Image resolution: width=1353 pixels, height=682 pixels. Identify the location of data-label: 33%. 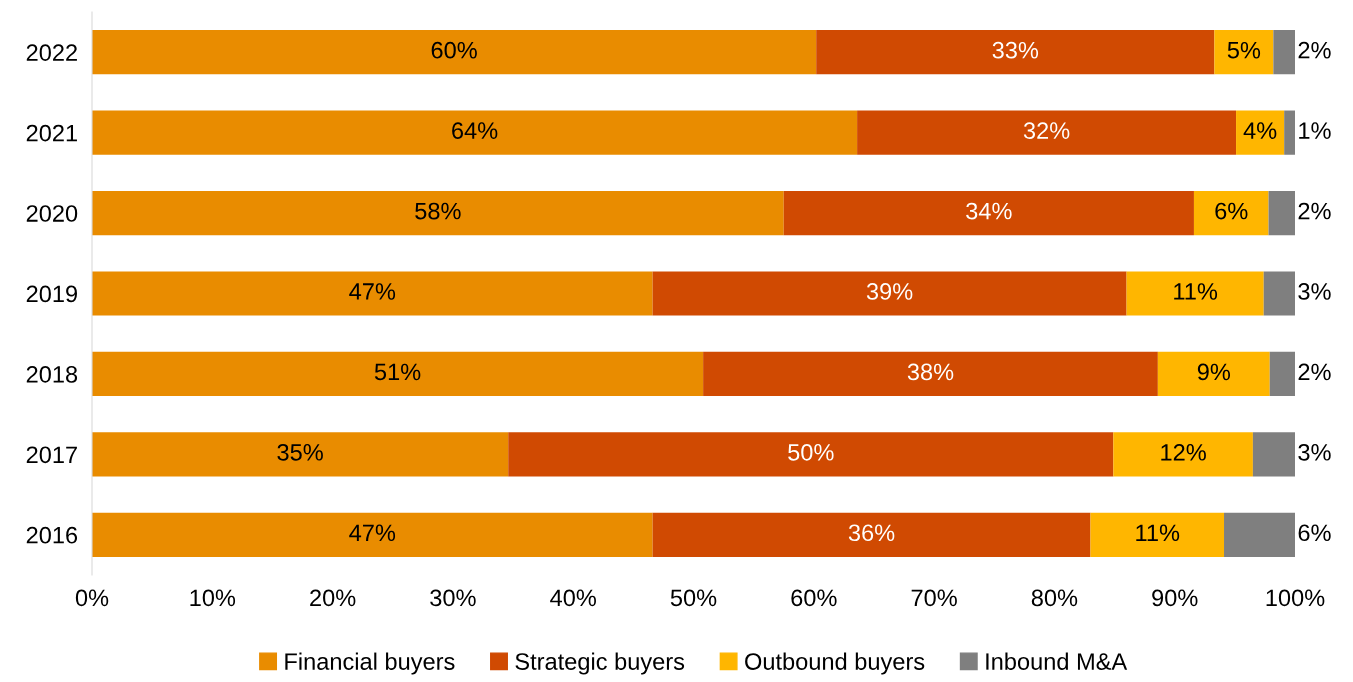
(1015, 50).